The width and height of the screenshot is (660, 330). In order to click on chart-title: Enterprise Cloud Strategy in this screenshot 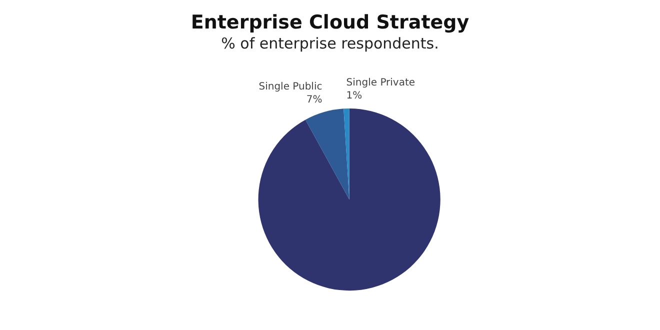, I will do `click(330, 23)`.